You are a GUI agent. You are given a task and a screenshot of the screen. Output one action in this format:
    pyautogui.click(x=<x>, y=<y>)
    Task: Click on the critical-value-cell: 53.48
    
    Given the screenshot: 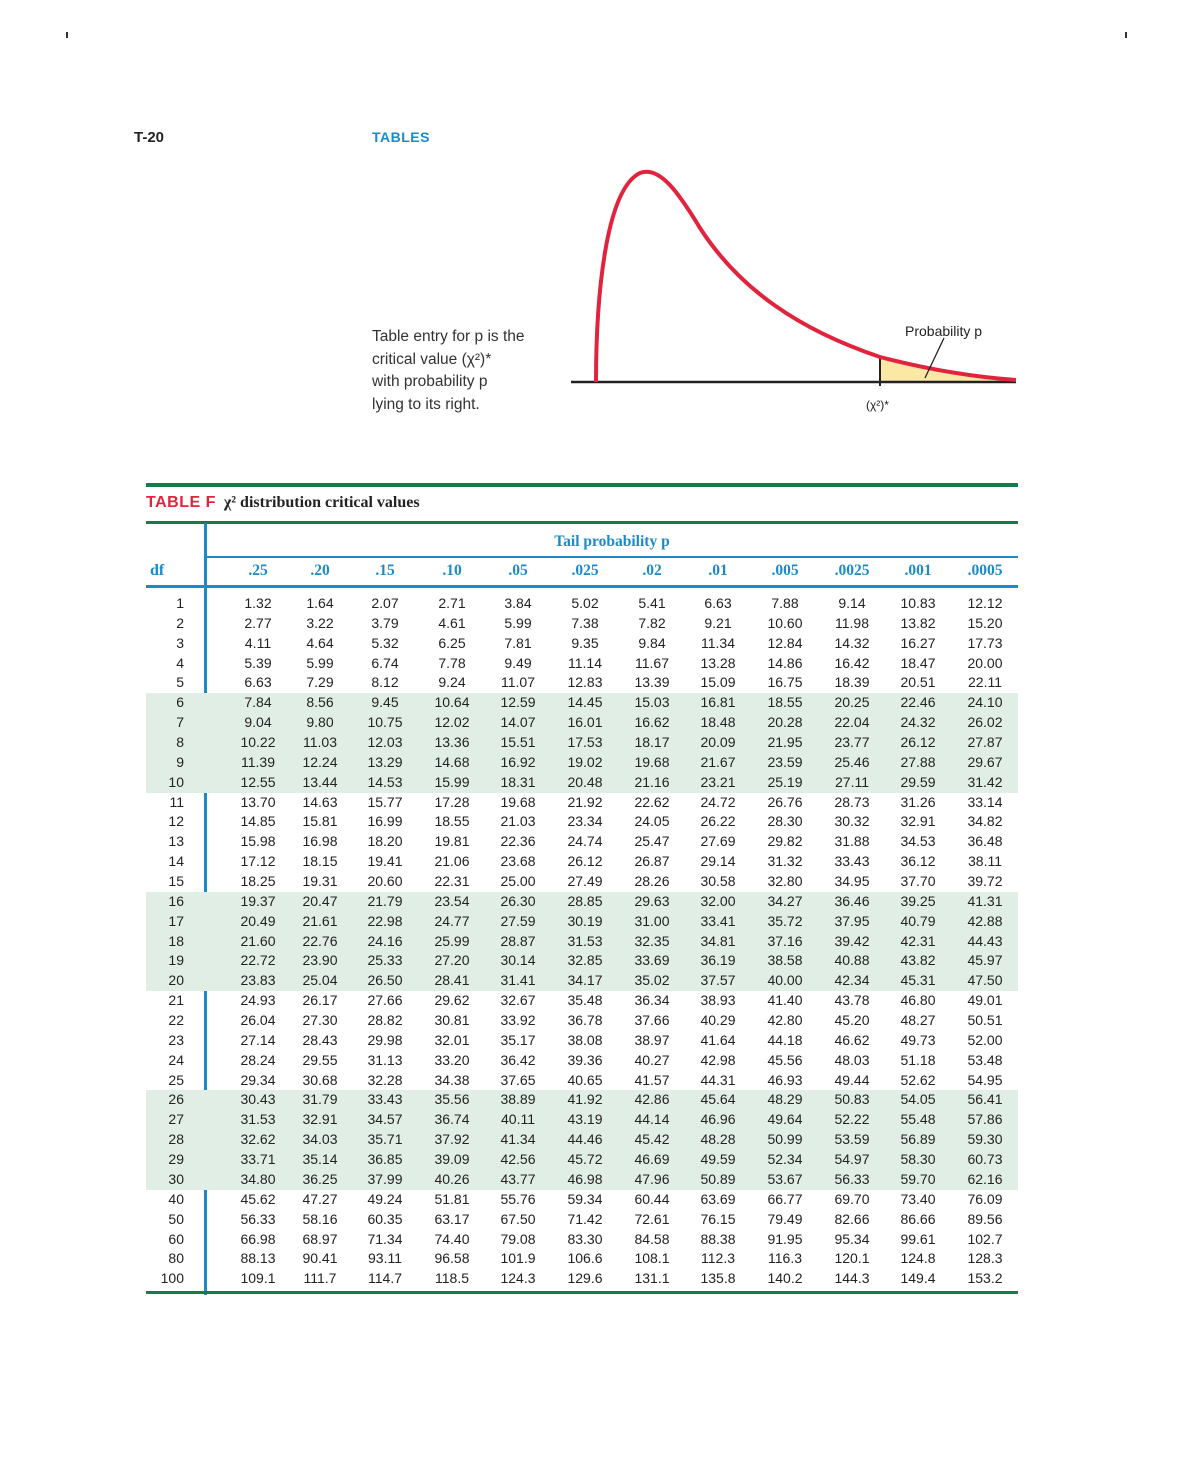 What is the action you would take?
    pyautogui.click(x=985, y=1059)
    